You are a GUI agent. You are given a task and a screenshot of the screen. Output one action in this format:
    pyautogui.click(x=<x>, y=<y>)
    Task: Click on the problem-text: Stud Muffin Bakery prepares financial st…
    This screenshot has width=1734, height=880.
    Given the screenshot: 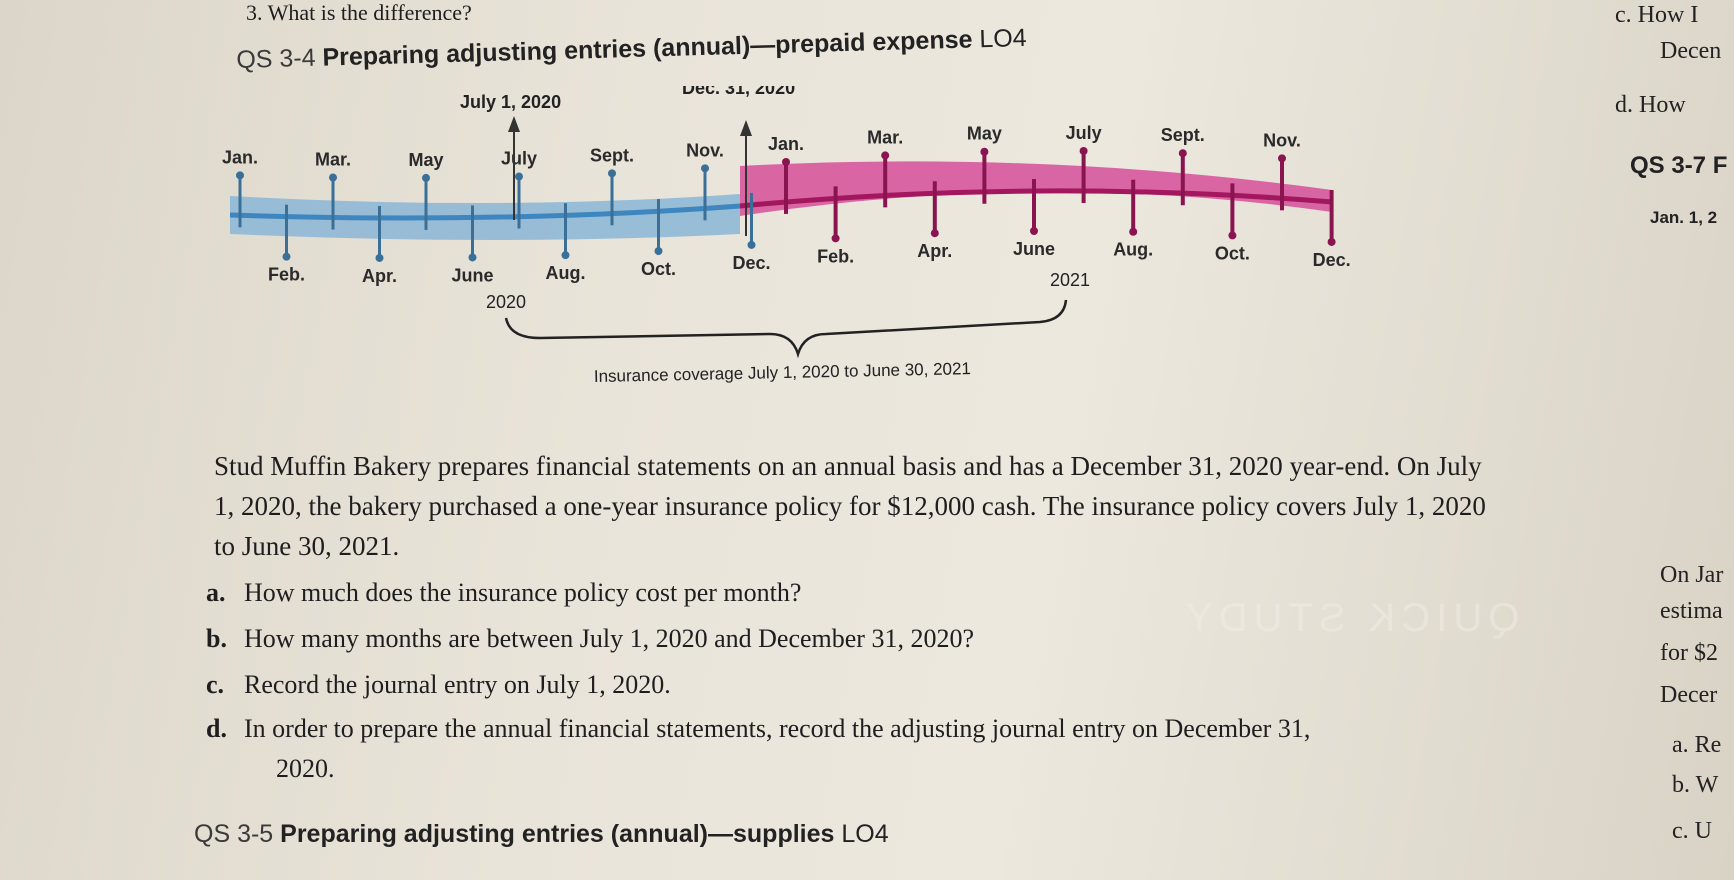 What is the action you would take?
    pyautogui.click(x=850, y=506)
    